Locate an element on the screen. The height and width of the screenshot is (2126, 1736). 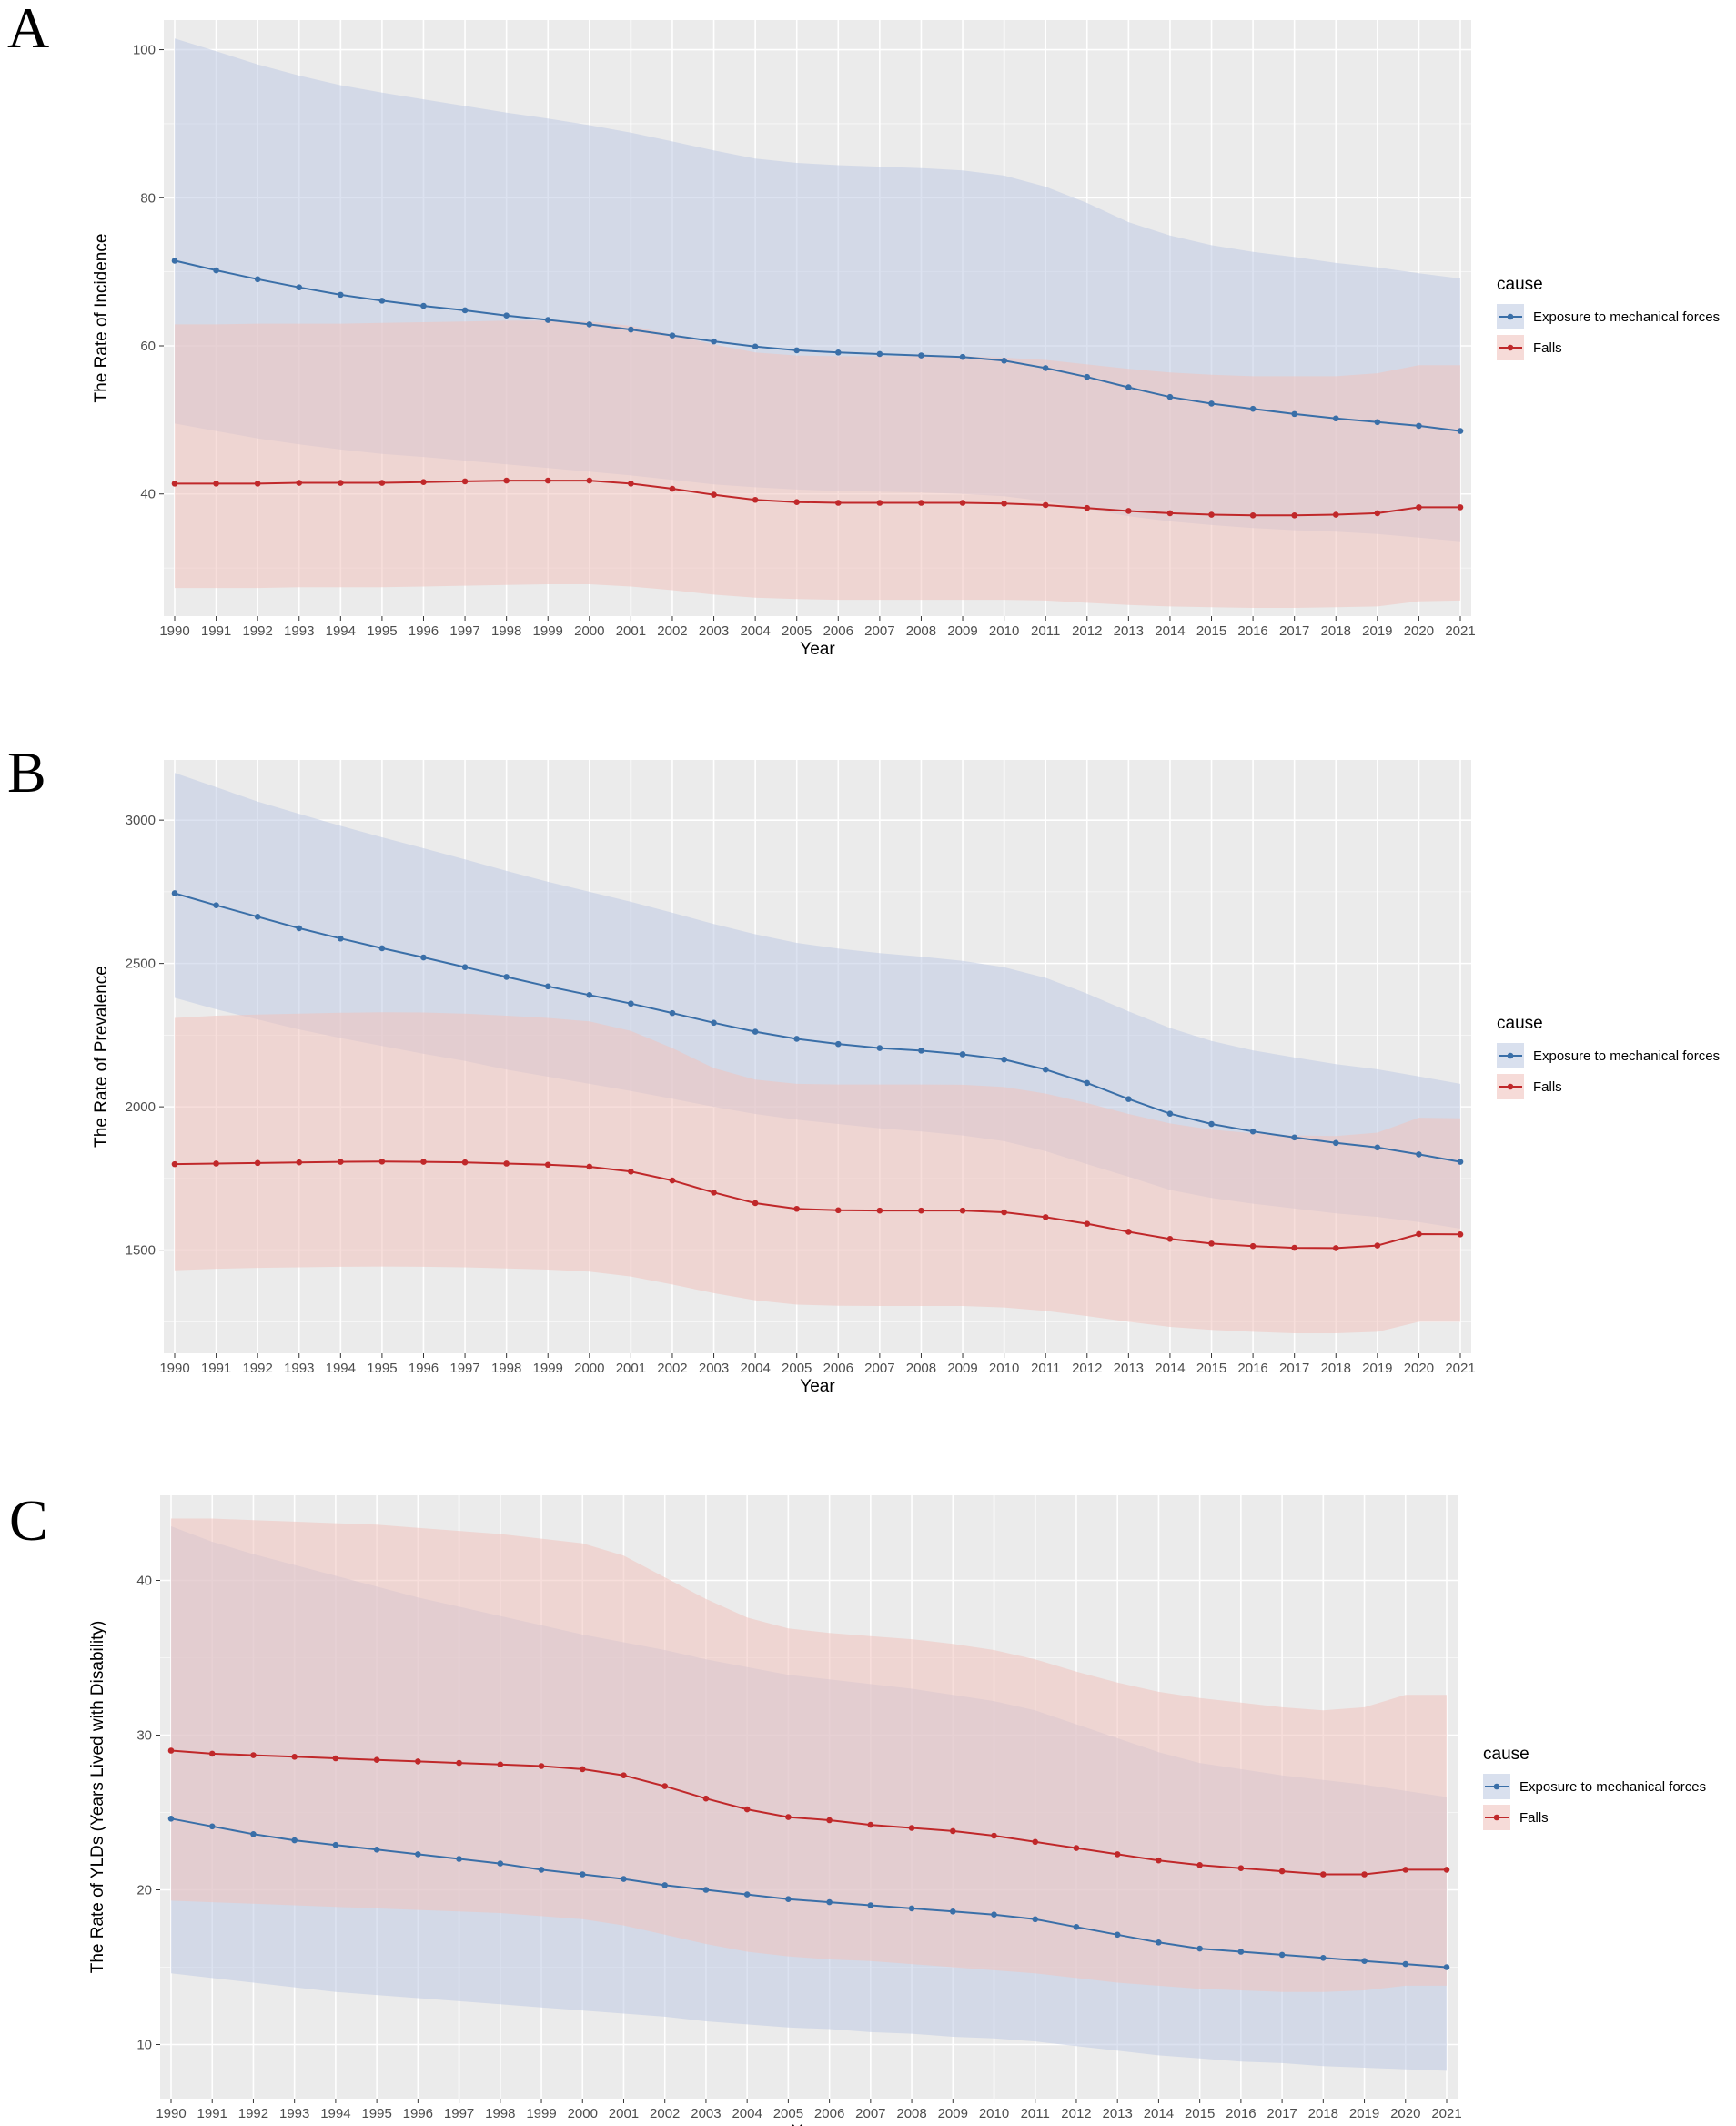
x-tick-label: 2017 is located at coordinates (1294, 1369).